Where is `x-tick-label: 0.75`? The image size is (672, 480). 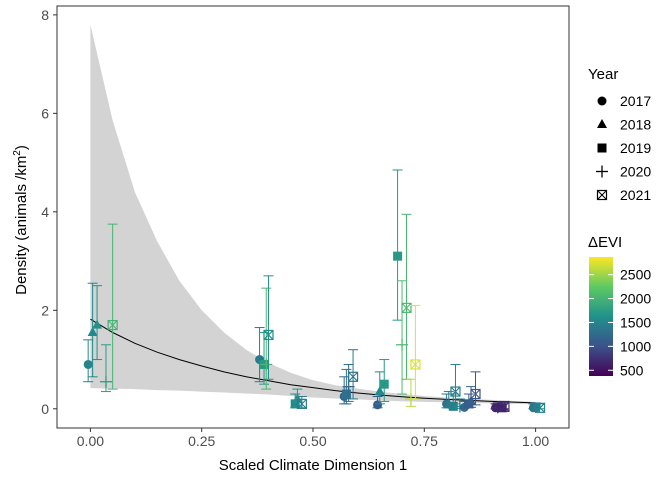 x-tick-label: 0.75 is located at coordinates (424, 441).